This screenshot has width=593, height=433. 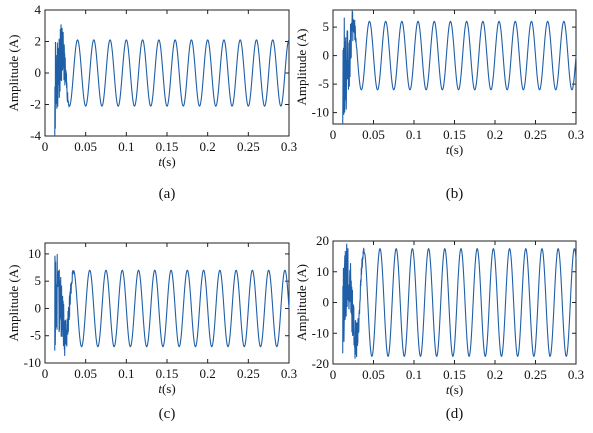 I want to click on panel-caption: (c), so click(x=167, y=414).